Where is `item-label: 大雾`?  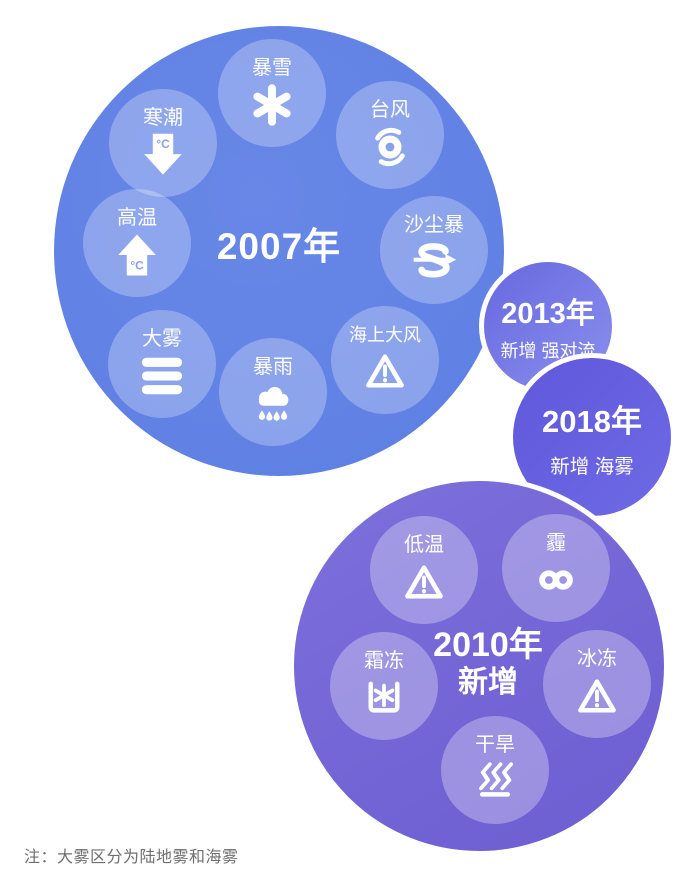 item-label: 大雾 is located at coordinates (162, 339).